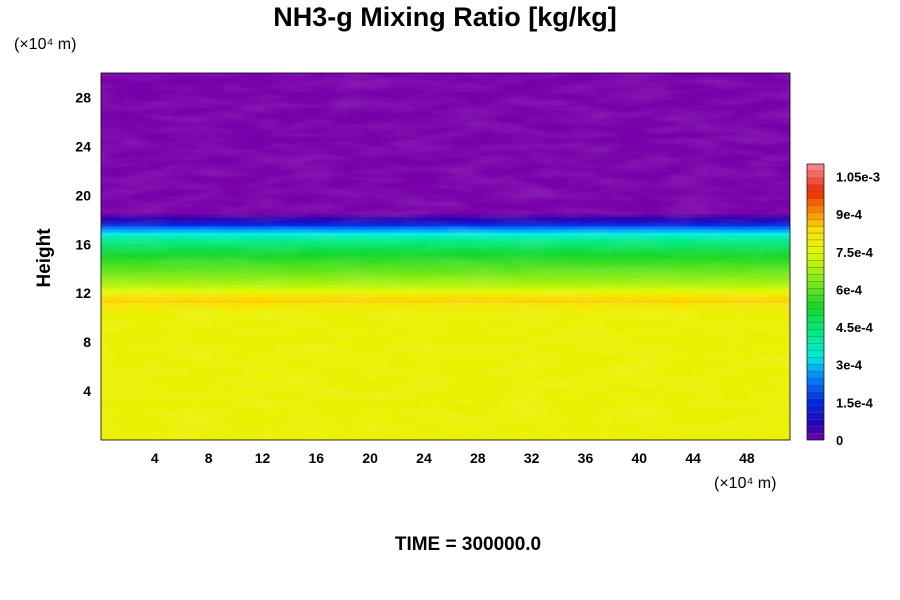 Image resolution: width=900 pixels, height=600 pixels. What do you see at coordinates (747, 458) in the screenshot?
I see `x-tick-label: 48` at bounding box center [747, 458].